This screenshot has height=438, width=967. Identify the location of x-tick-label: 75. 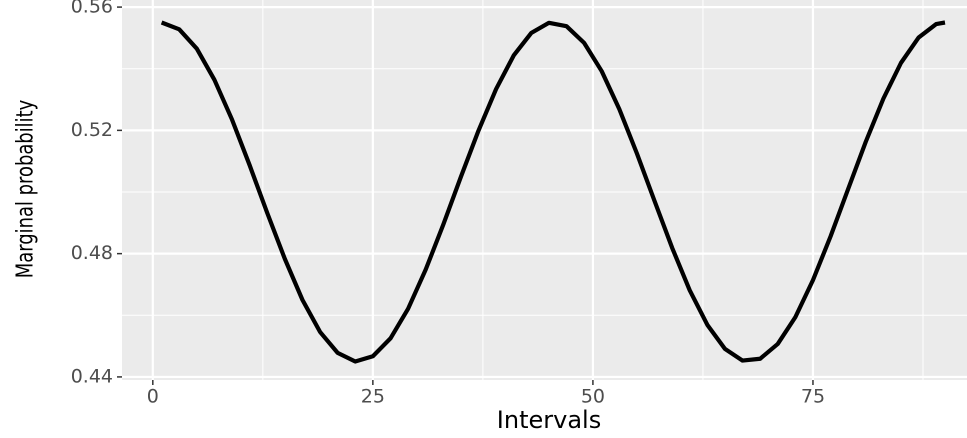
(813, 397).